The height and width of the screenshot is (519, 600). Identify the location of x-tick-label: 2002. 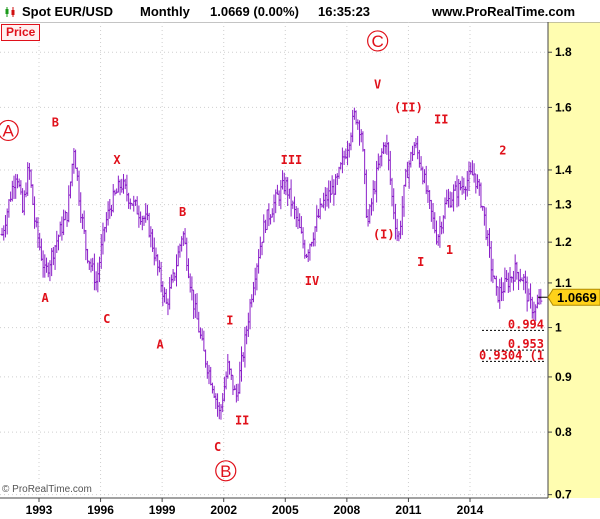
(223, 510).